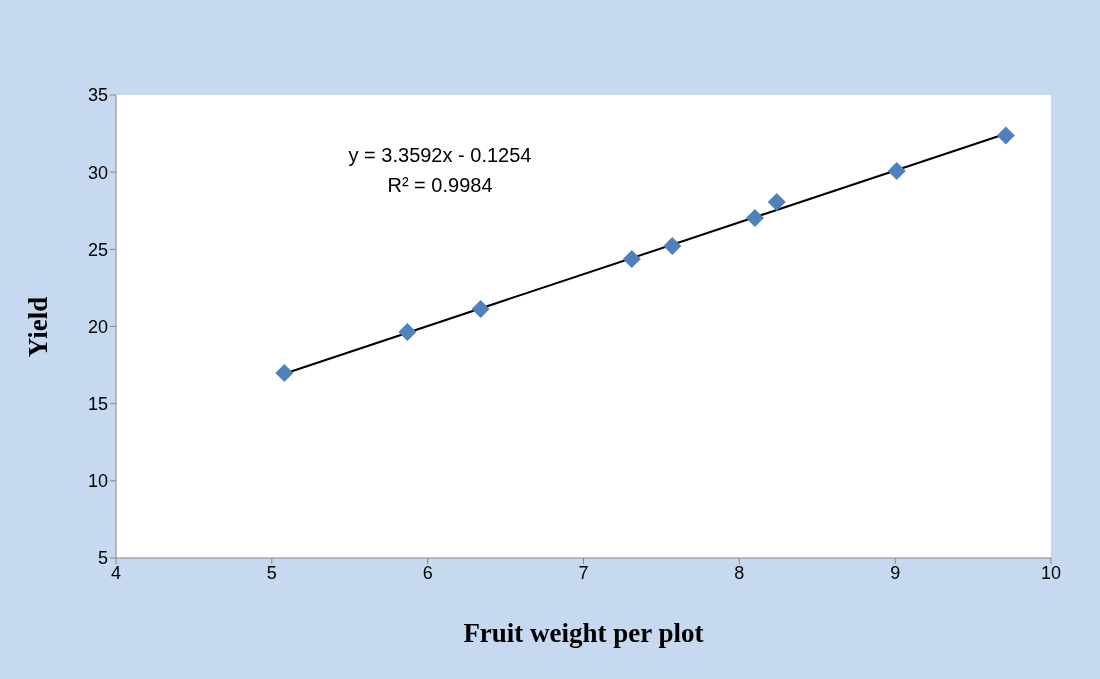  What do you see at coordinates (38, 326) in the screenshot?
I see `y-axis-title: Yield` at bounding box center [38, 326].